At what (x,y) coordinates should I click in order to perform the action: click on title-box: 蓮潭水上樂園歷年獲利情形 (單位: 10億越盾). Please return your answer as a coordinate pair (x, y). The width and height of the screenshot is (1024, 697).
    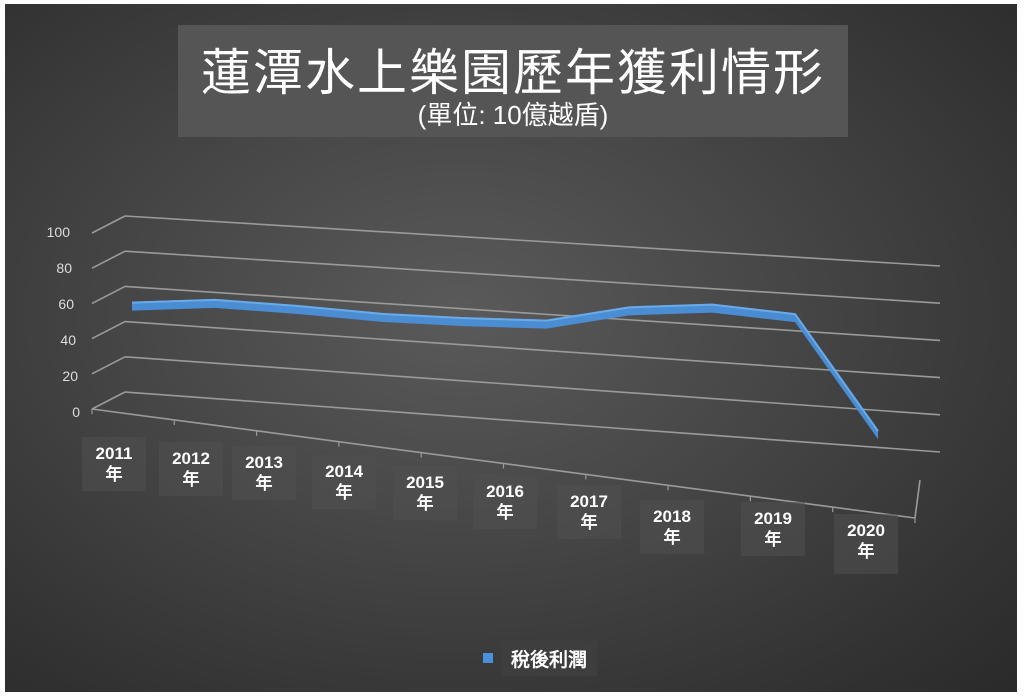
    Looking at the image, I should click on (513, 81).